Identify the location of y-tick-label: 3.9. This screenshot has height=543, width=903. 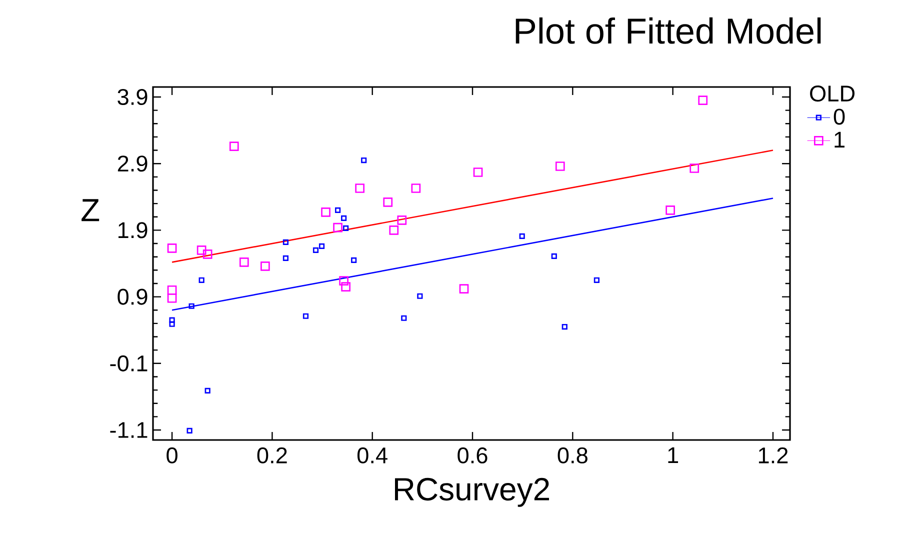
(133, 97).